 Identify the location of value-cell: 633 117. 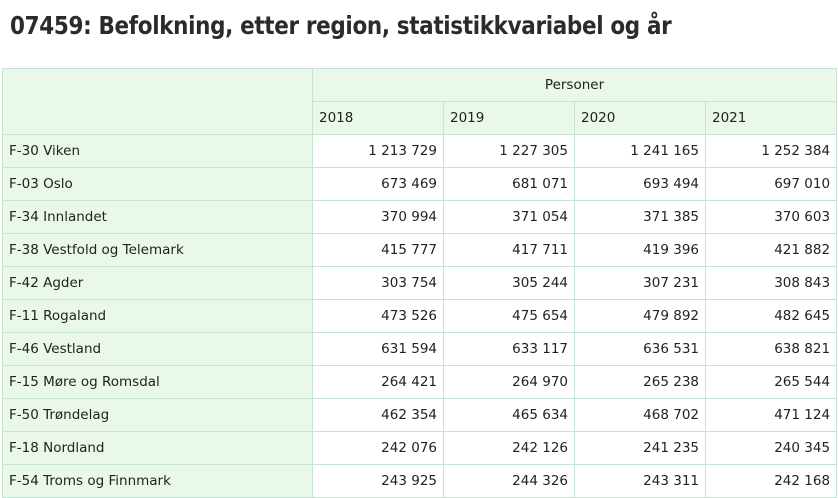
(509, 349).